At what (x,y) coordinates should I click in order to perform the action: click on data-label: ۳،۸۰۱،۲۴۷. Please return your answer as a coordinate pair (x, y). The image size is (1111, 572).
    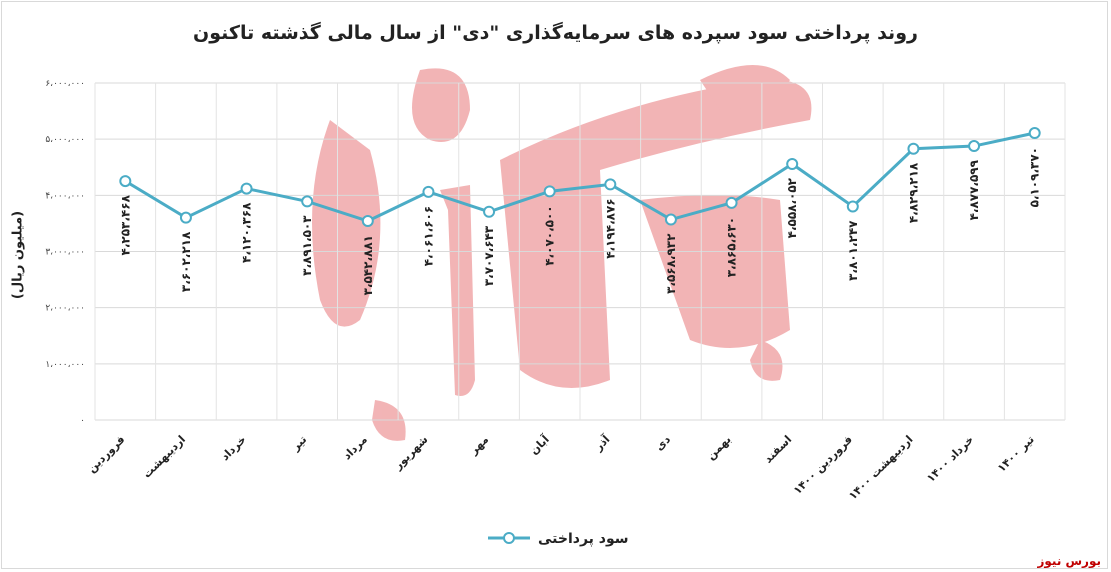
    Looking at the image, I should click on (853, 250).